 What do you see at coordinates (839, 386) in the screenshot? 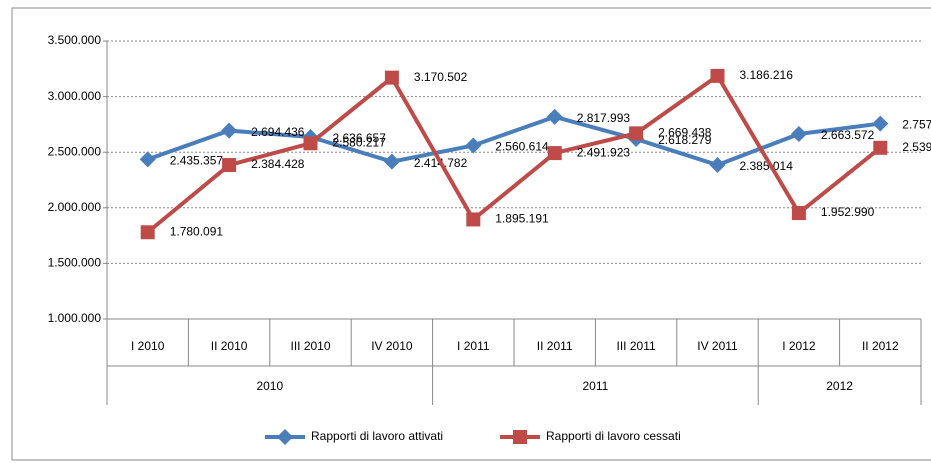
I see `group-label: 2012` at bounding box center [839, 386].